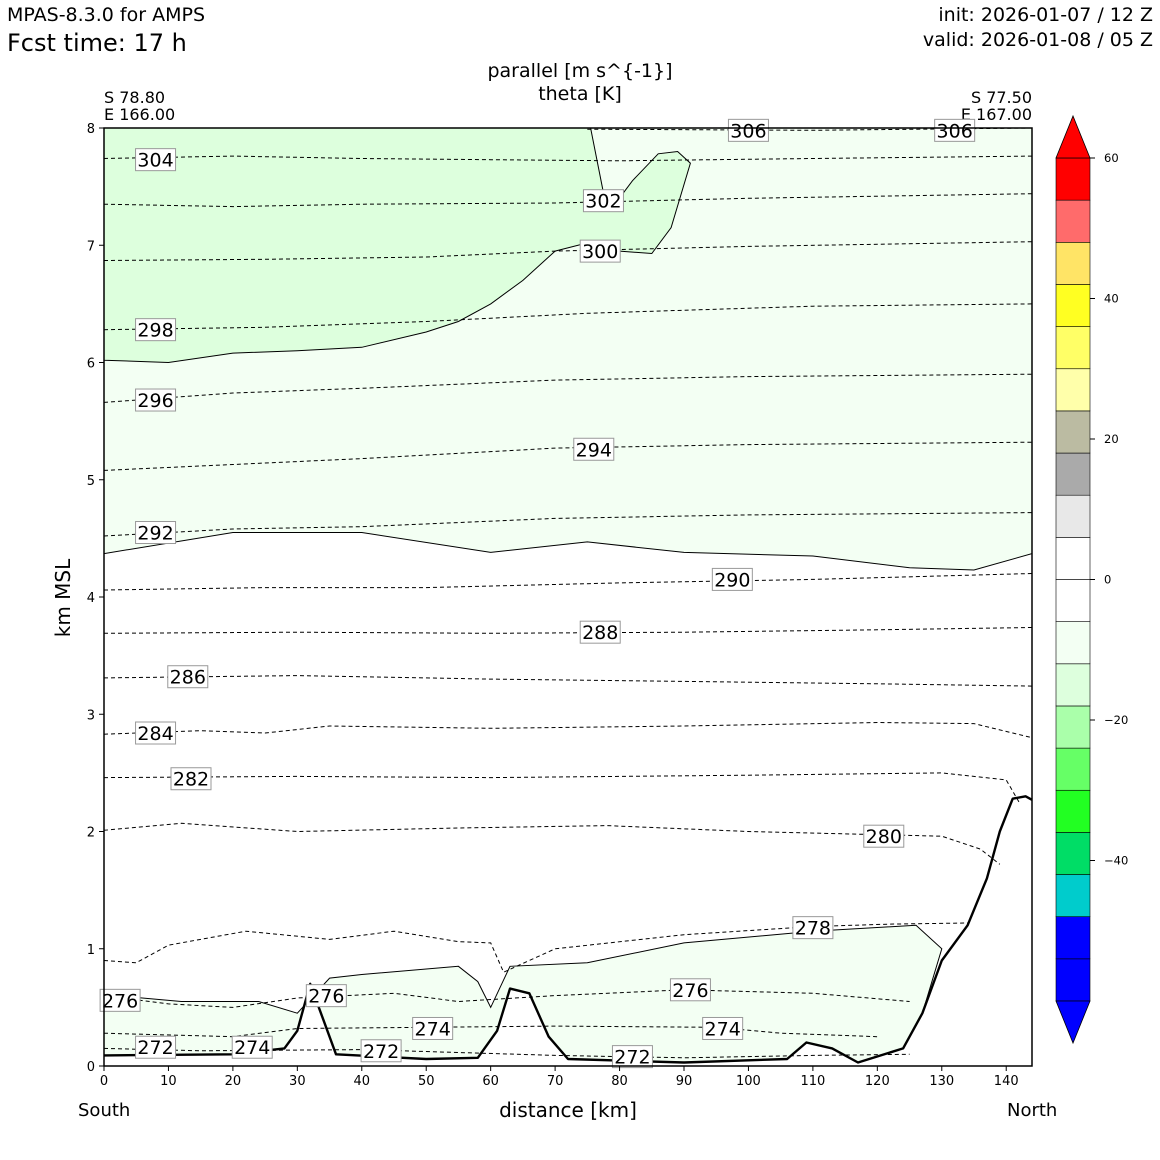  Describe the element at coordinates (91, 598) in the screenshot. I see `y-tick-label: 4` at that location.